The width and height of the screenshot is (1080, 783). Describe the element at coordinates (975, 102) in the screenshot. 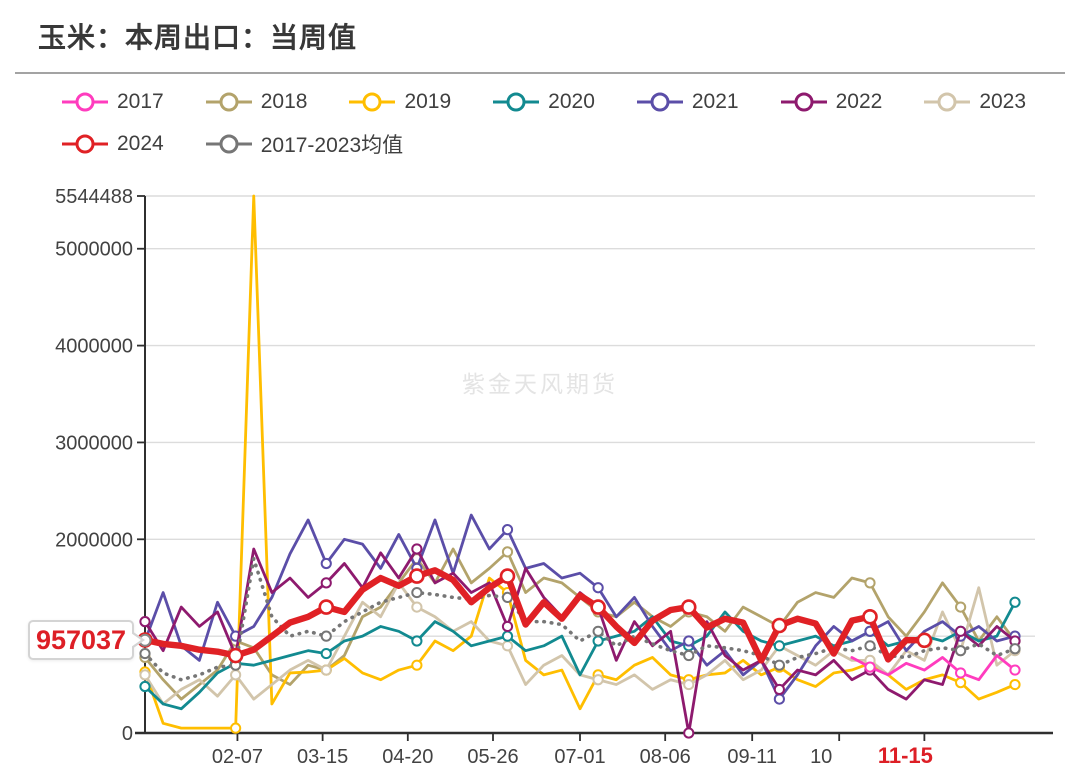

I see `legend-item-2023: 2023` at that location.